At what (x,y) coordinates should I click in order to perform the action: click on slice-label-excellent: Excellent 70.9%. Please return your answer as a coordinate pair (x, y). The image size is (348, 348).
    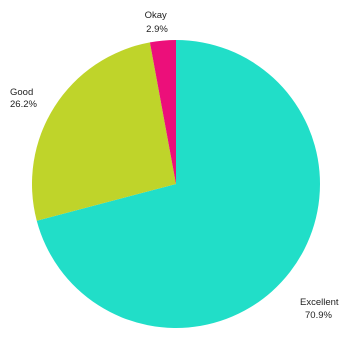
    Looking at the image, I should click on (320, 309).